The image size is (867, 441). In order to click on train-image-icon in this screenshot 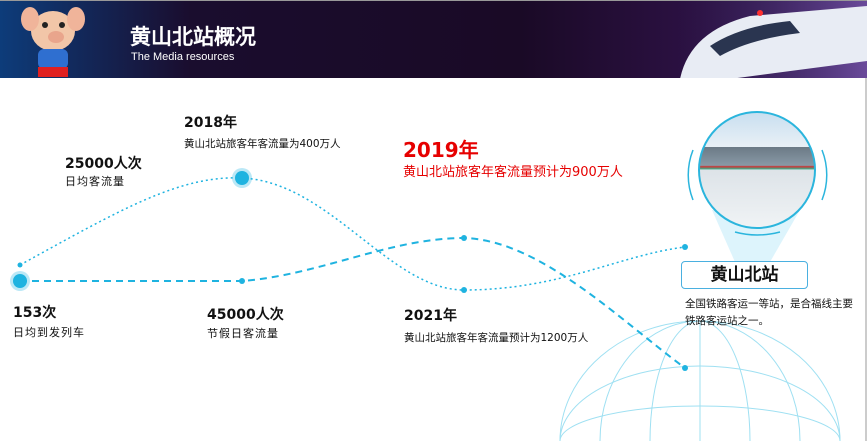, I will do `click(768, 39)`.